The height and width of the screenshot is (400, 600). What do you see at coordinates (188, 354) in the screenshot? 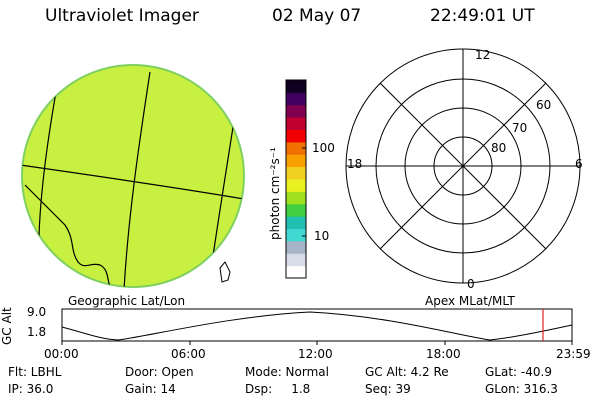
I see `altitude-xtick: 06:00` at bounding box center [188, 354].